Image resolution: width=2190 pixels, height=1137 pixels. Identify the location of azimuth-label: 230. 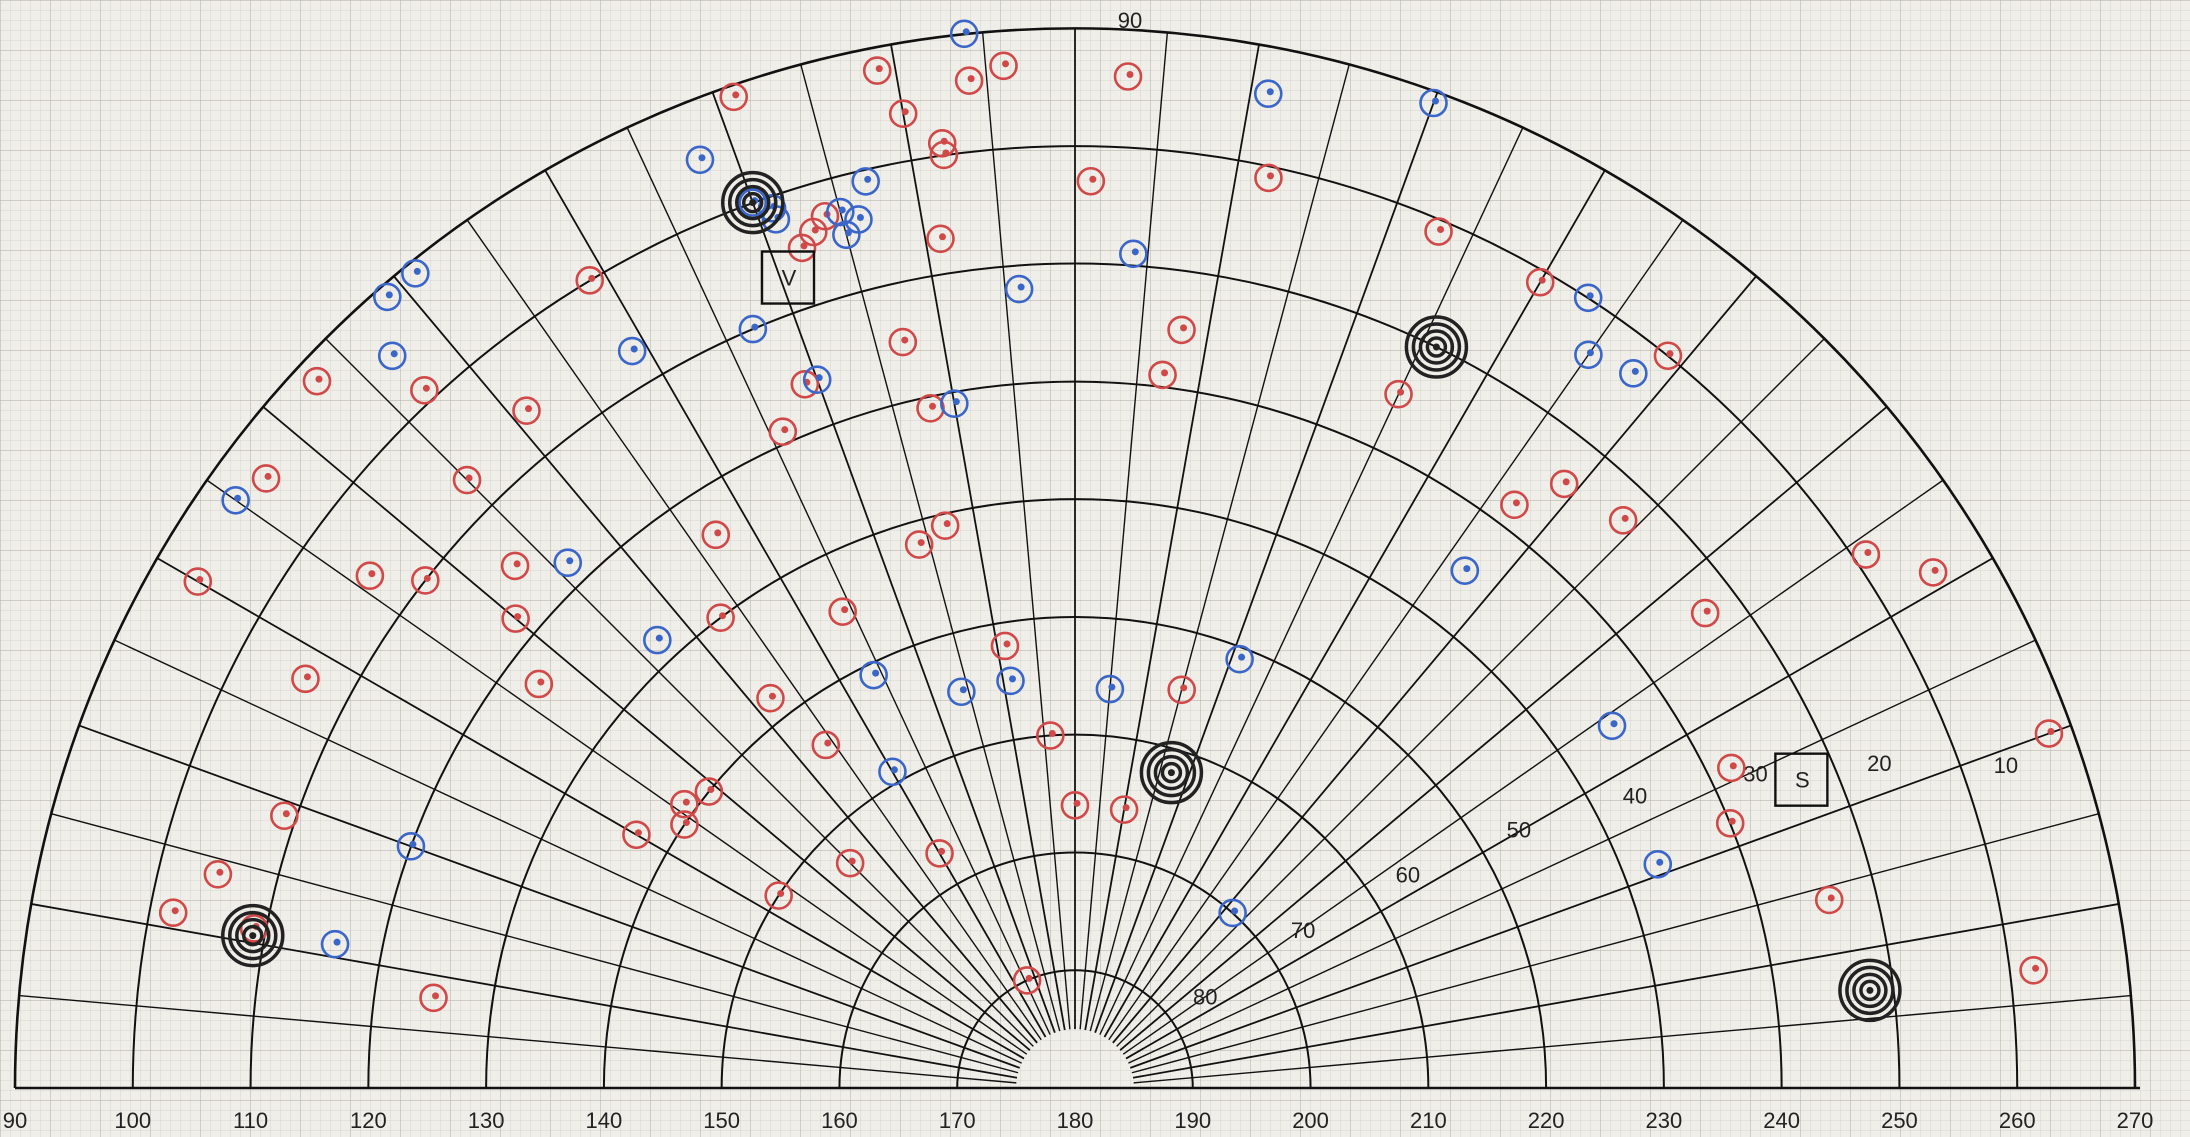
(1664, 1120).